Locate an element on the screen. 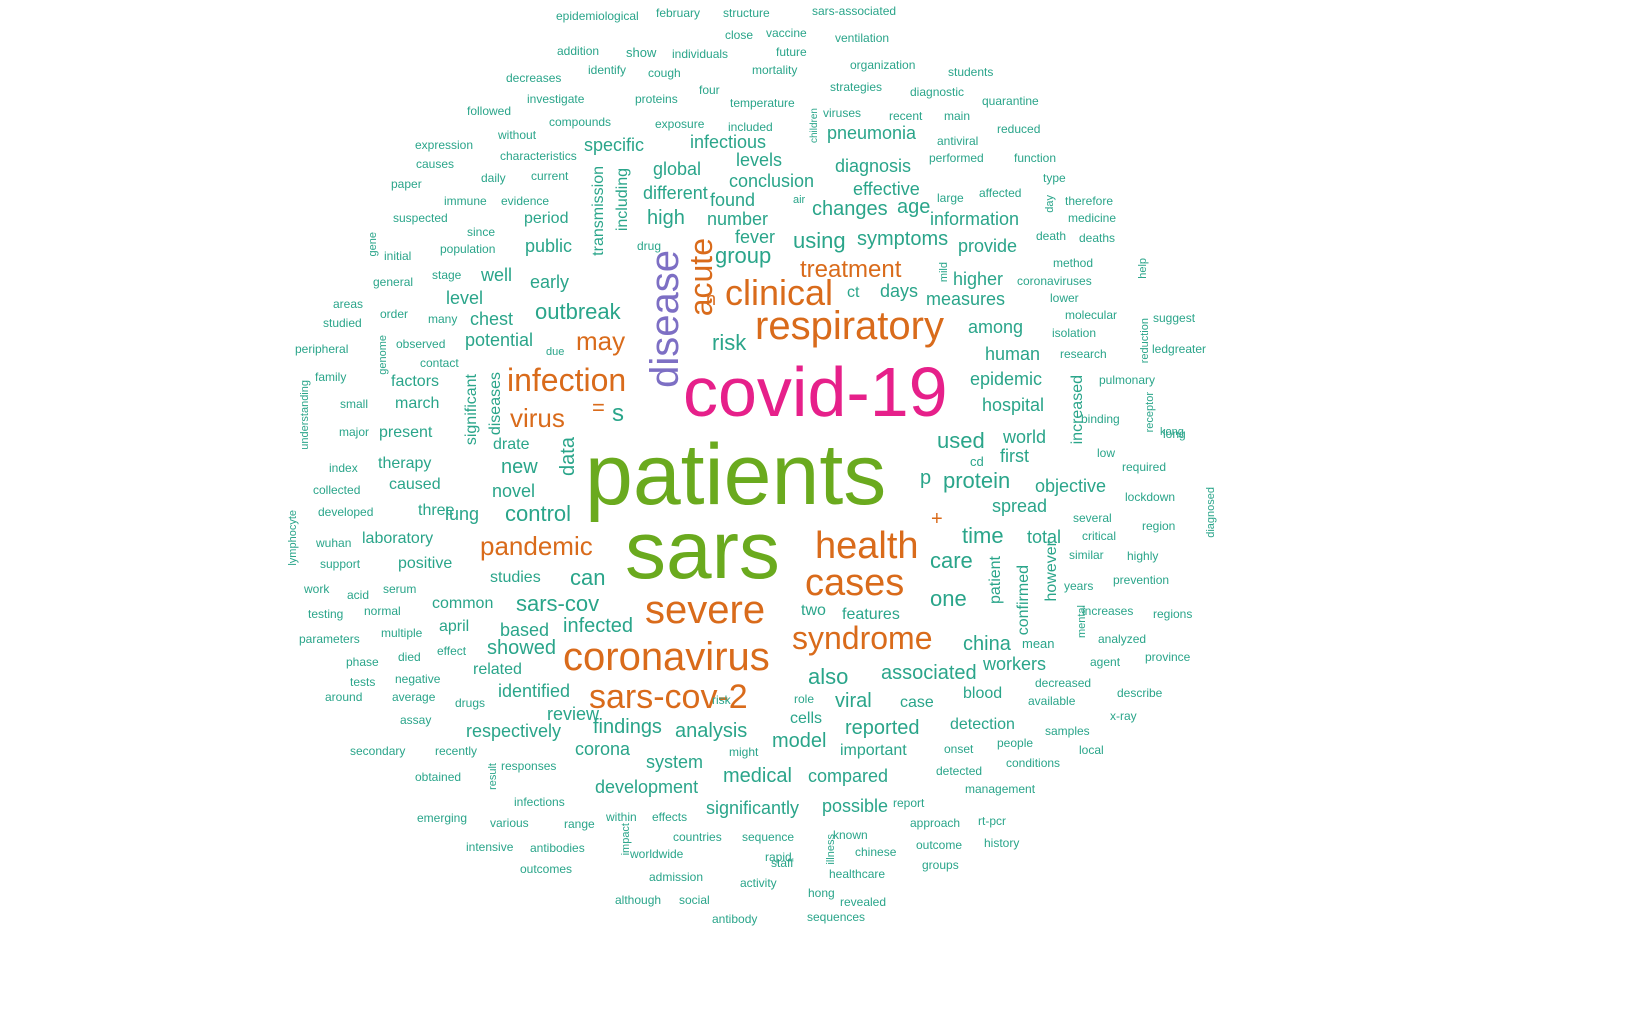  cloud-word: support is located at coordinates (340, 564).